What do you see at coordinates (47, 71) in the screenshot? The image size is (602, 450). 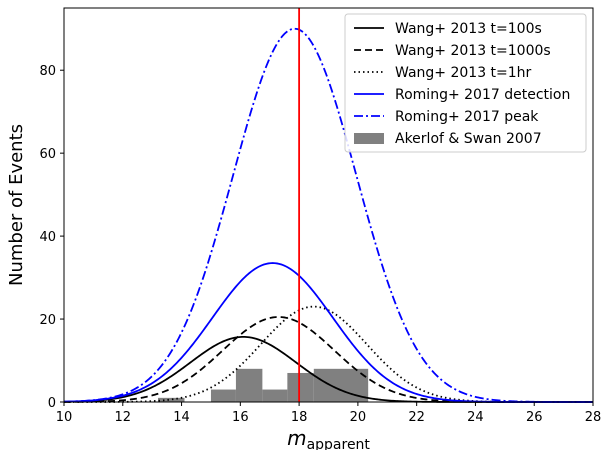 I see `y-tick-label: 80` at bounding box center [47, 71].